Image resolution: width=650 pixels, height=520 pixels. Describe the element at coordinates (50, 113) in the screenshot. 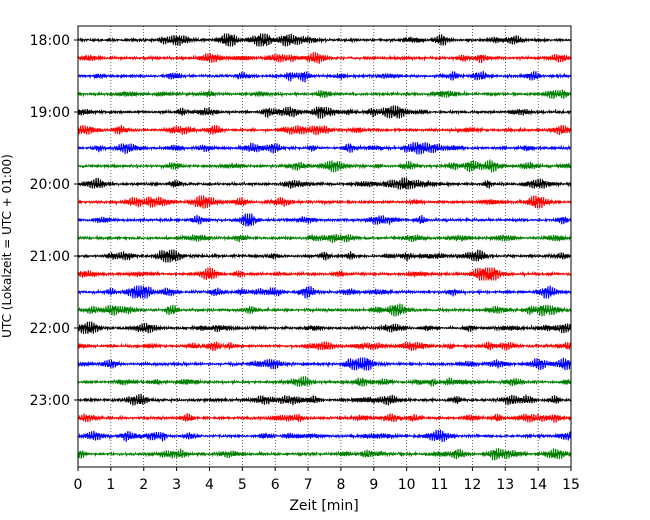

I see `y-tick-label: 19:00` at that location.